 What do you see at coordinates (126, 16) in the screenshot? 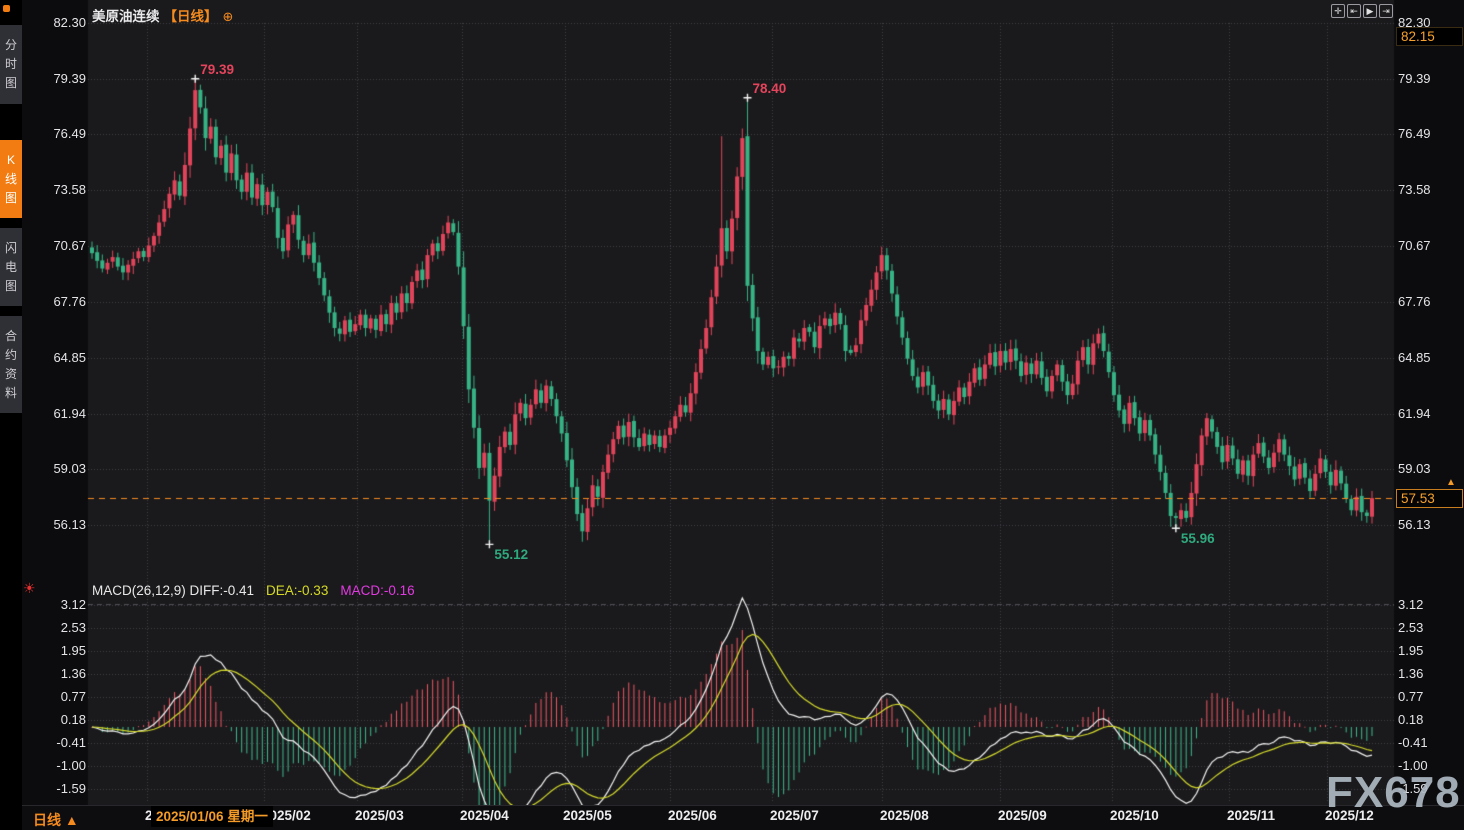
I see `symbol-name: 美原油连续` at bounding box center [126, 16].